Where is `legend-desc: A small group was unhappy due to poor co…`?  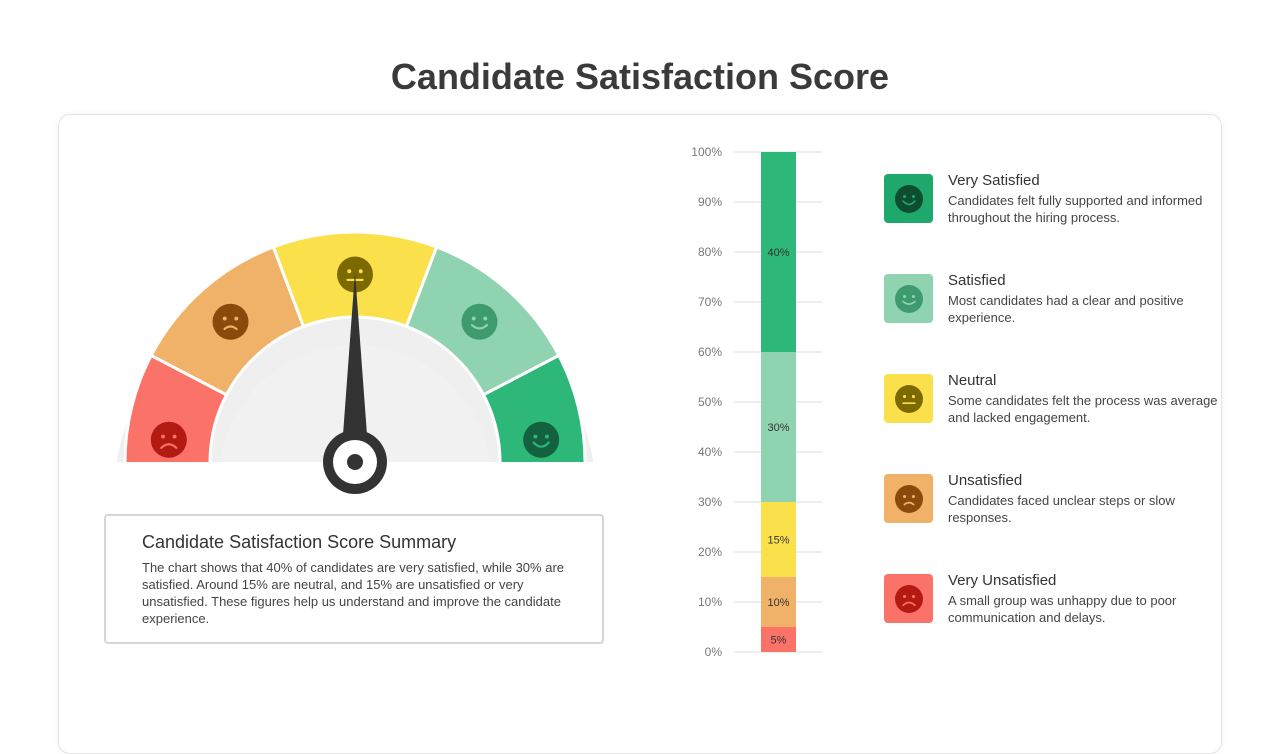 legend-desc: A small group was unhappy due to poor co… is located at coordinates (1062, 609).